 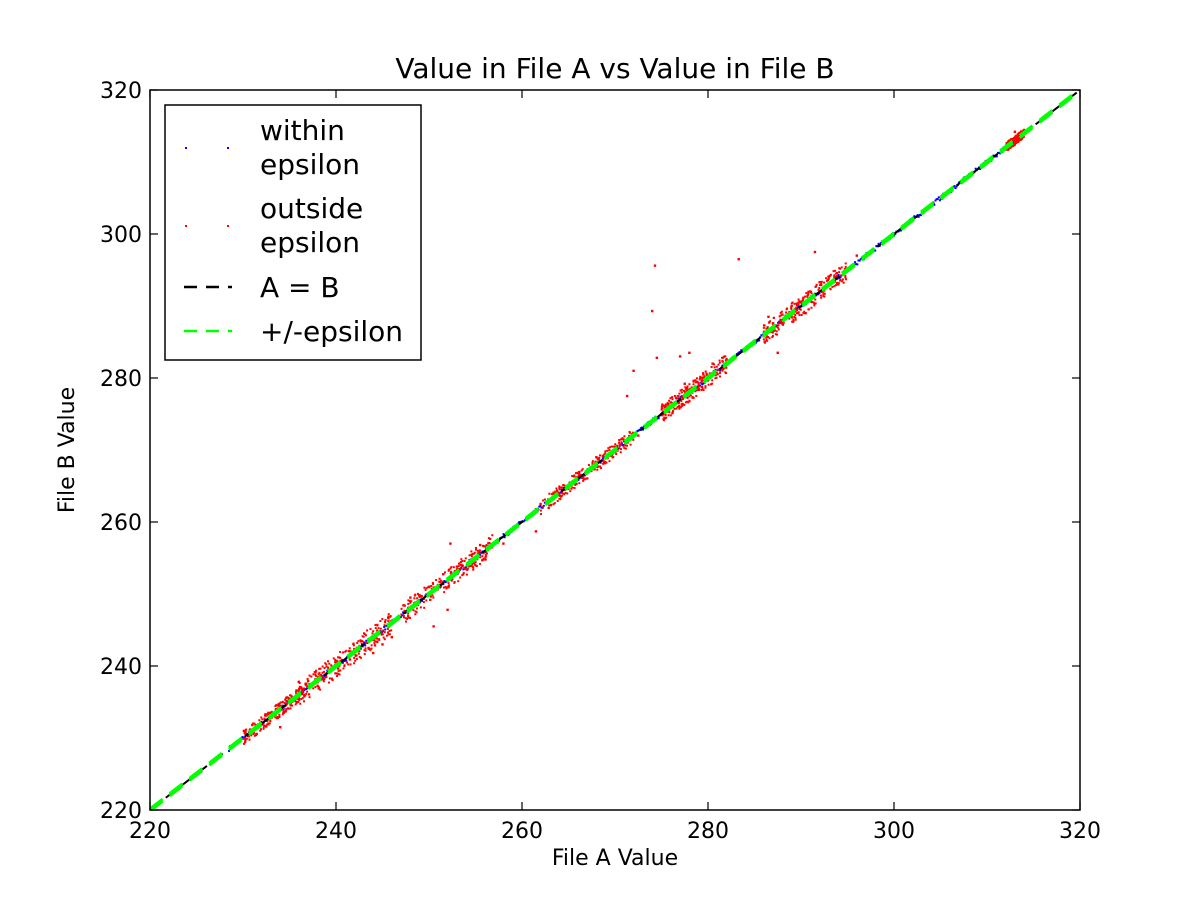 What do you see at coordinates (336, 831) in the screenshot?
I see `x-tick-label: 240` at bounding box center [336, 831].